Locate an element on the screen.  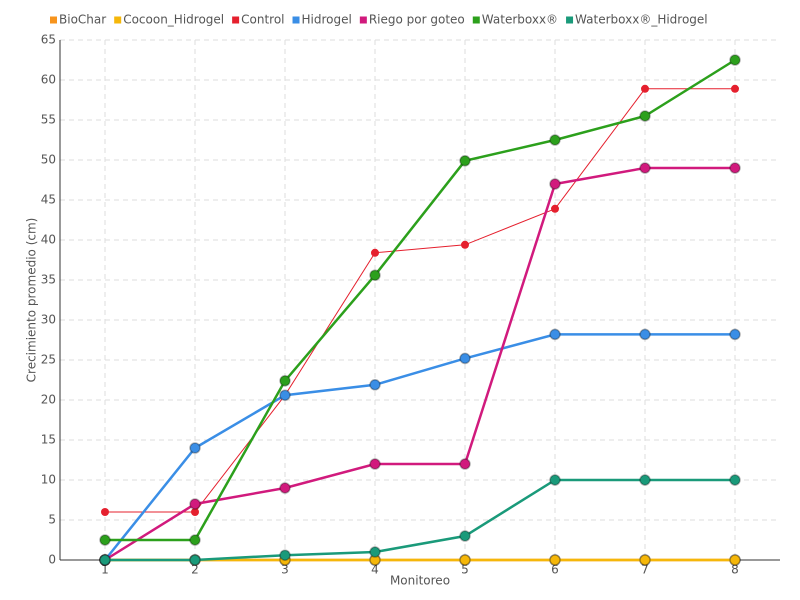
y-tick-label: 35 is located at coordinates (48, 280).